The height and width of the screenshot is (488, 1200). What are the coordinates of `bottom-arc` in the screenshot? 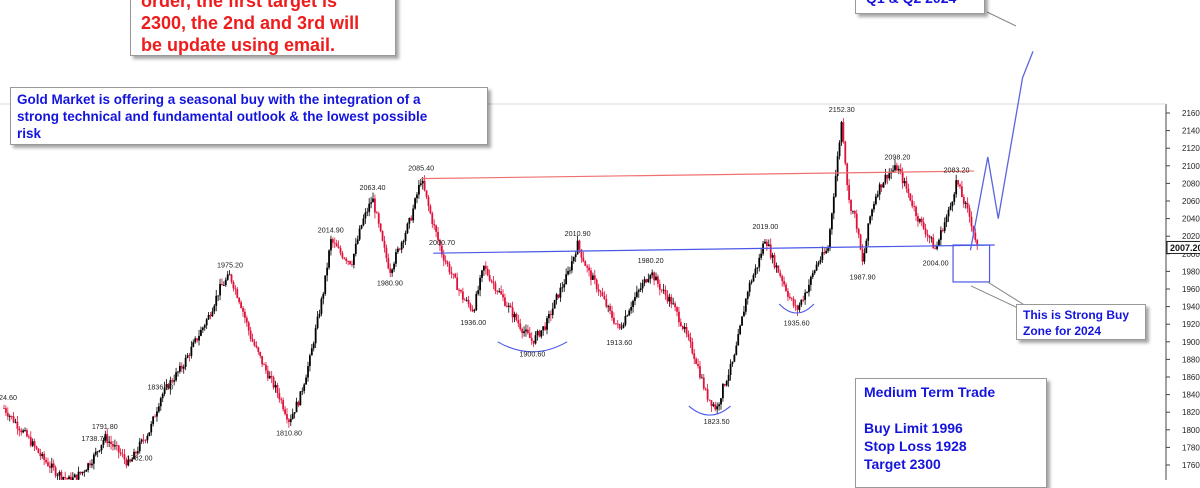 It's located at (532, 347).